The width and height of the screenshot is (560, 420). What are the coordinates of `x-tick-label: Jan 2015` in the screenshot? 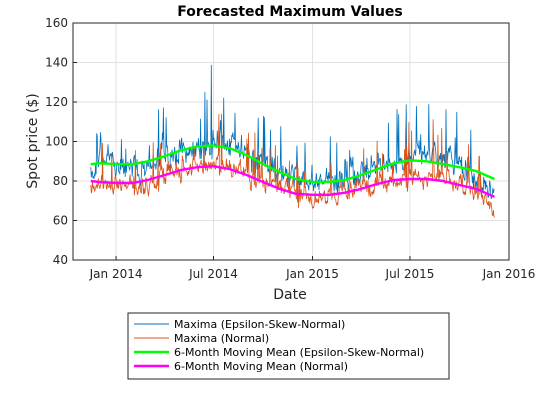 It's located at (312, 274).